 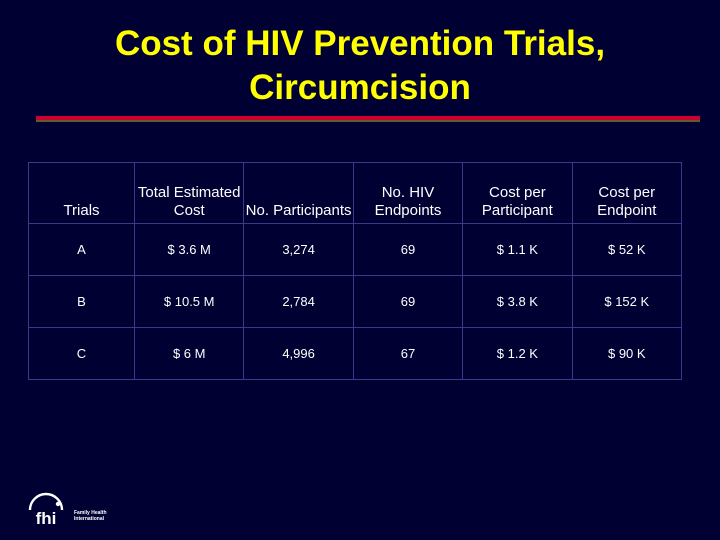 I want to click on fhi-logo-line-1: Family Health, so click(x=90, y=513).